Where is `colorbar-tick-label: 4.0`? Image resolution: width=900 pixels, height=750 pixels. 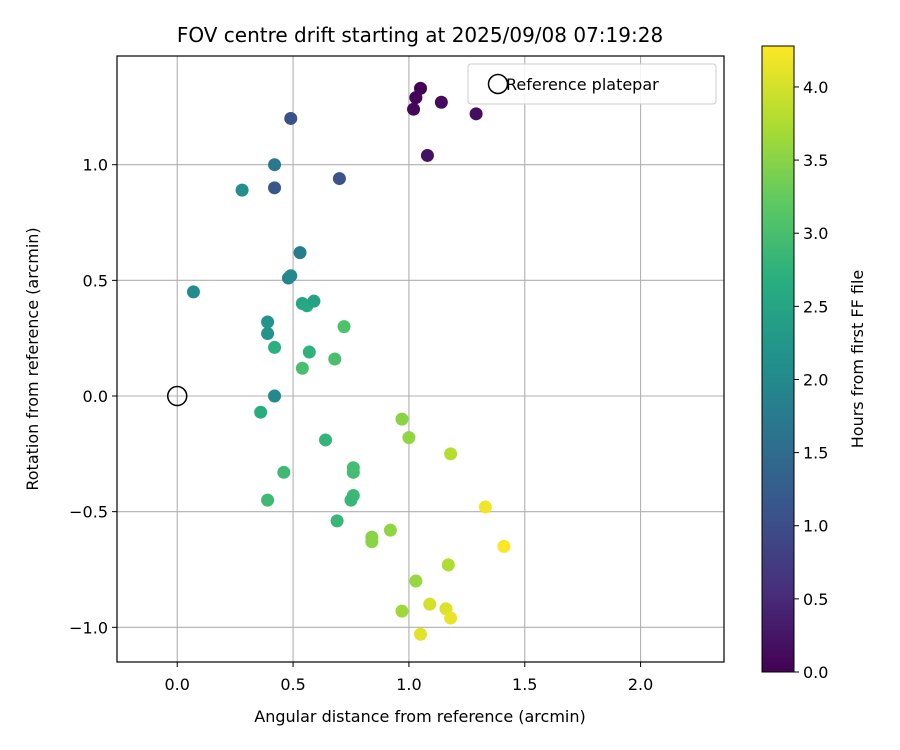
colorbar-tick-label: 4.0 is located at coordinates (815, 87).